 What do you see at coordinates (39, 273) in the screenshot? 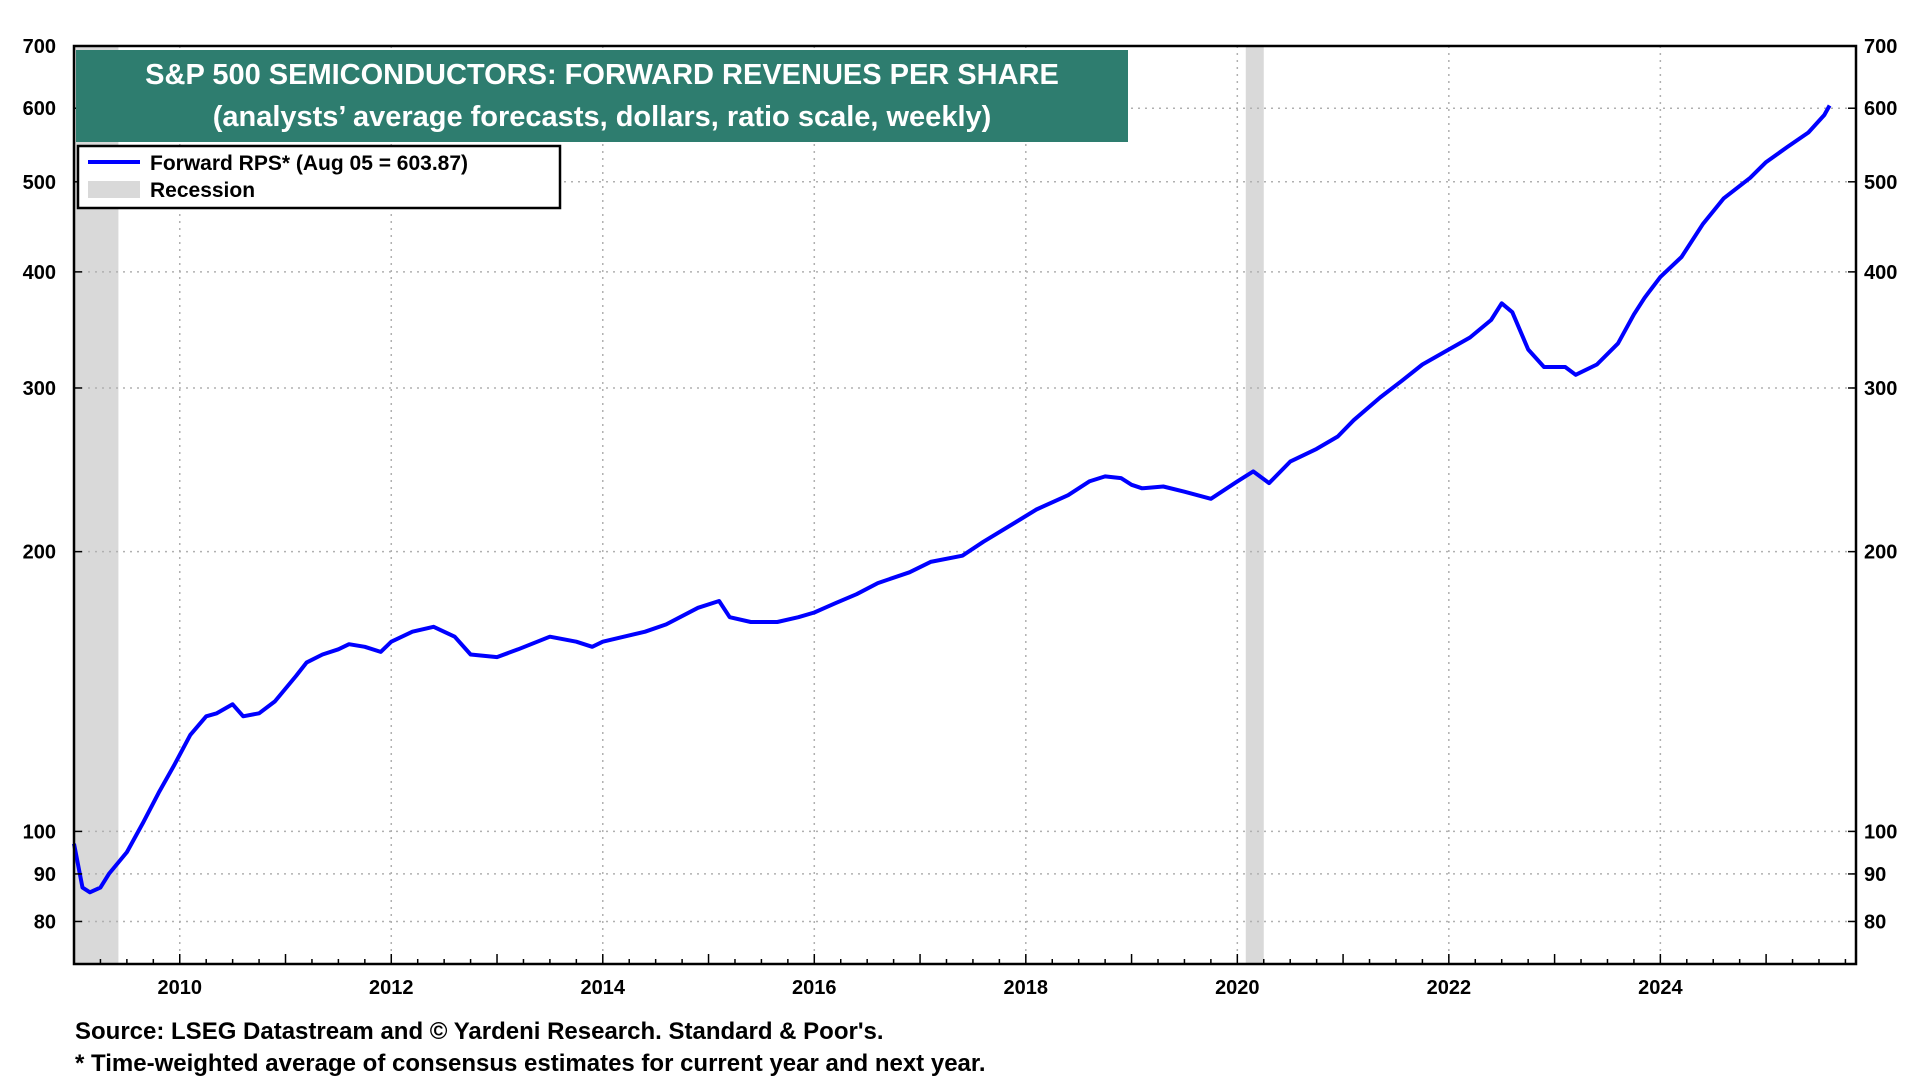
I see `y-tick-label-left: 400` at bounding box center [39, 273].